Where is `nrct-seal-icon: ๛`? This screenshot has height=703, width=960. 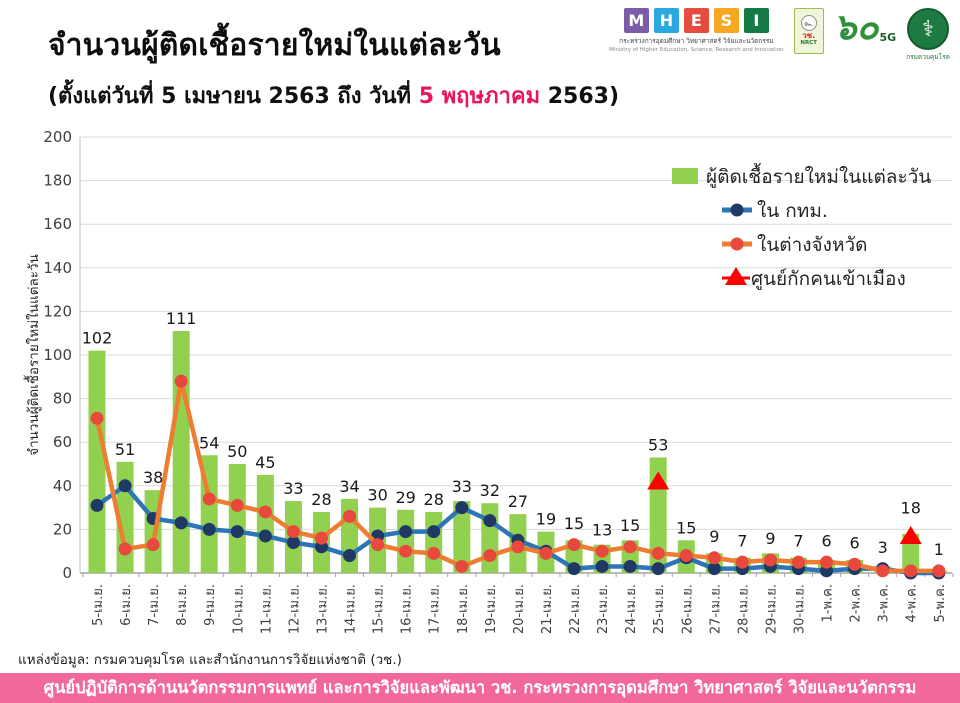 nrct-seal-icon: ๛ is located at coordinates (808, 23).